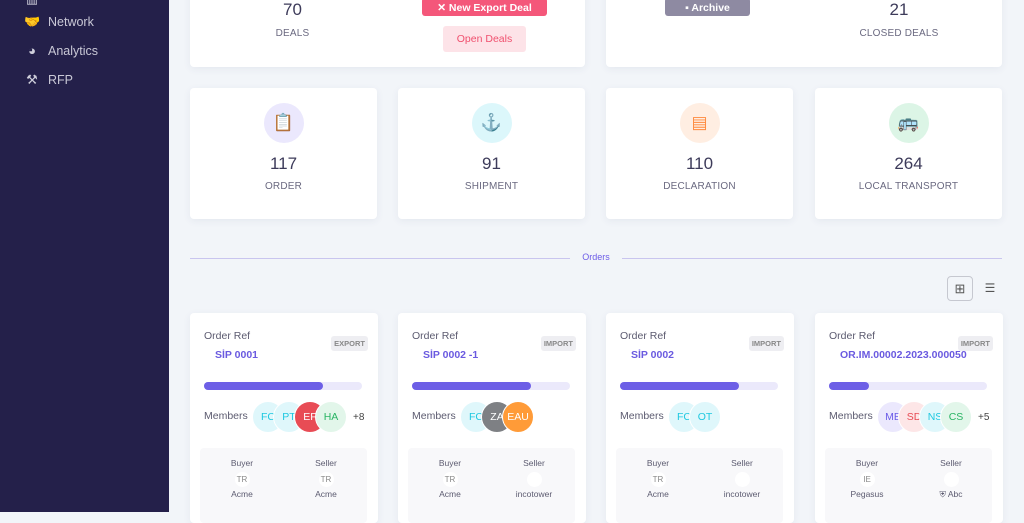  Describe the element at coordinates (331, 417) in the screenshot. I see `member-avatar: HA` at that location.